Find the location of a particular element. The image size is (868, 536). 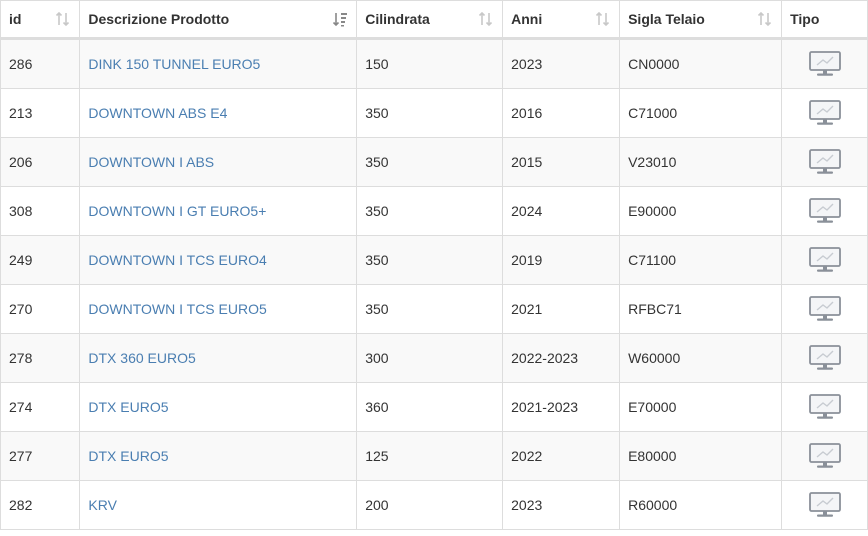

cell-id: 278 is located at coordinates (40, 358).